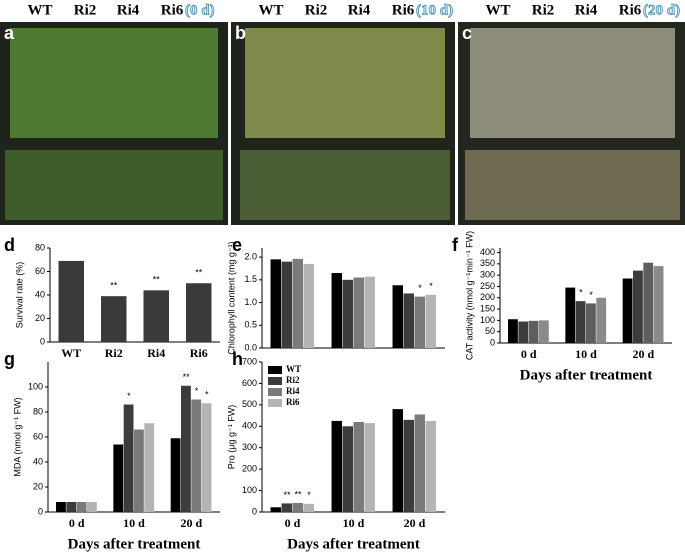 Image resolution: width=685 pixels, height=553 pixels. I want to click on y-tick-label: 0, so click(492, 342).